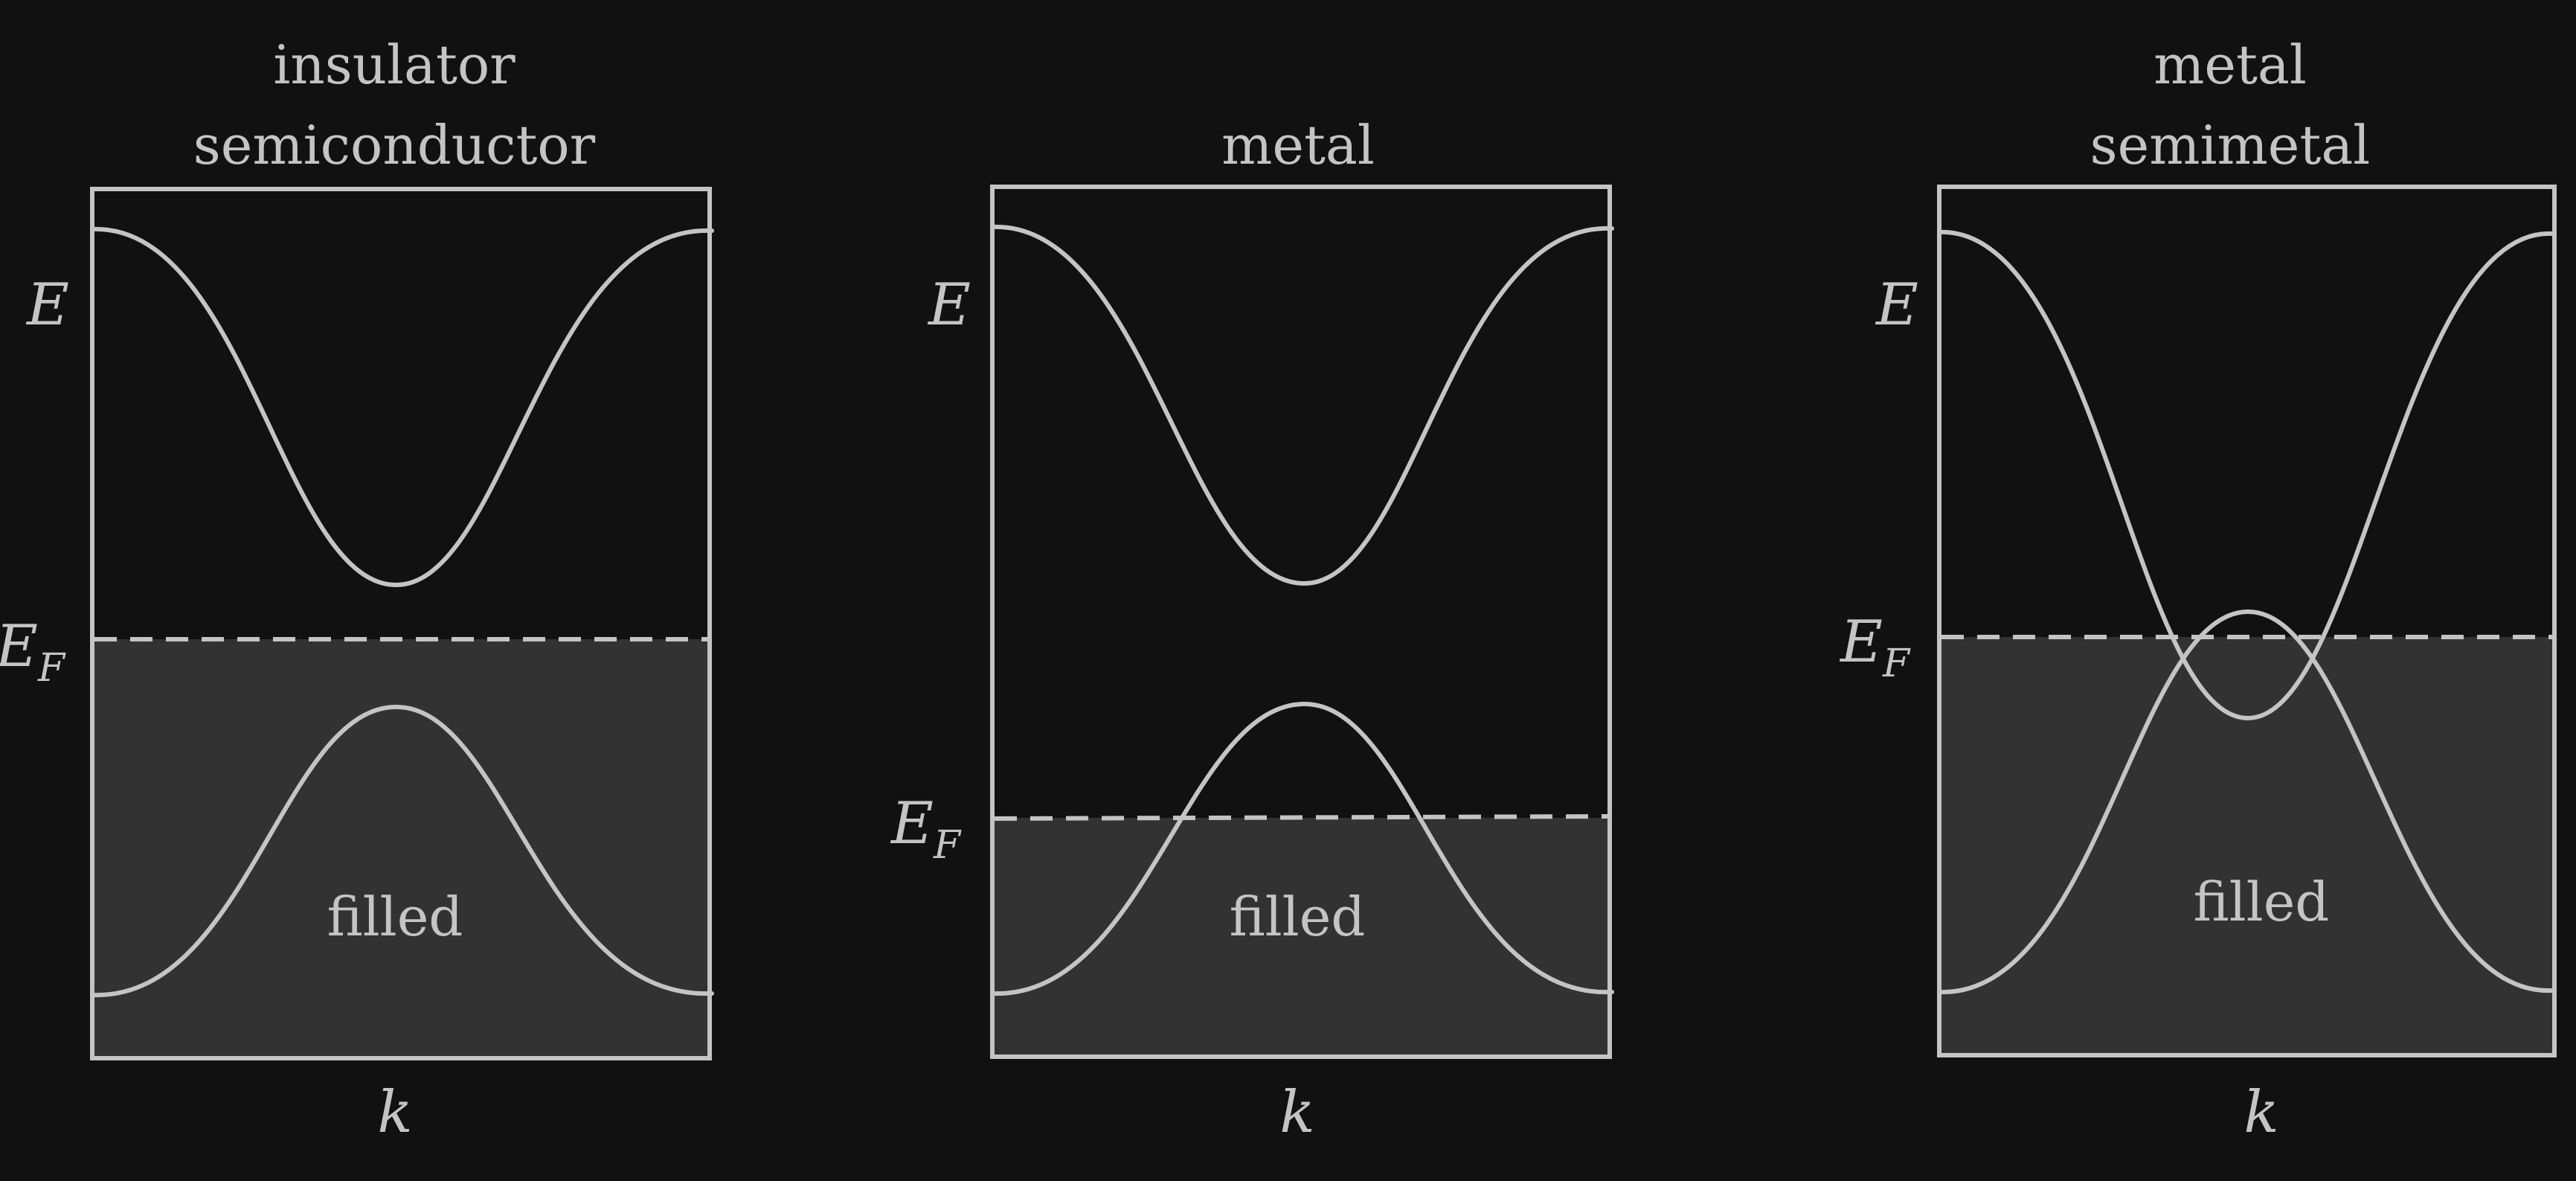  What do you see at coordinates (394, 145) in the screenshot?
I see `panel-title-line-2: semiconductor` at bounding box center [394, 145].